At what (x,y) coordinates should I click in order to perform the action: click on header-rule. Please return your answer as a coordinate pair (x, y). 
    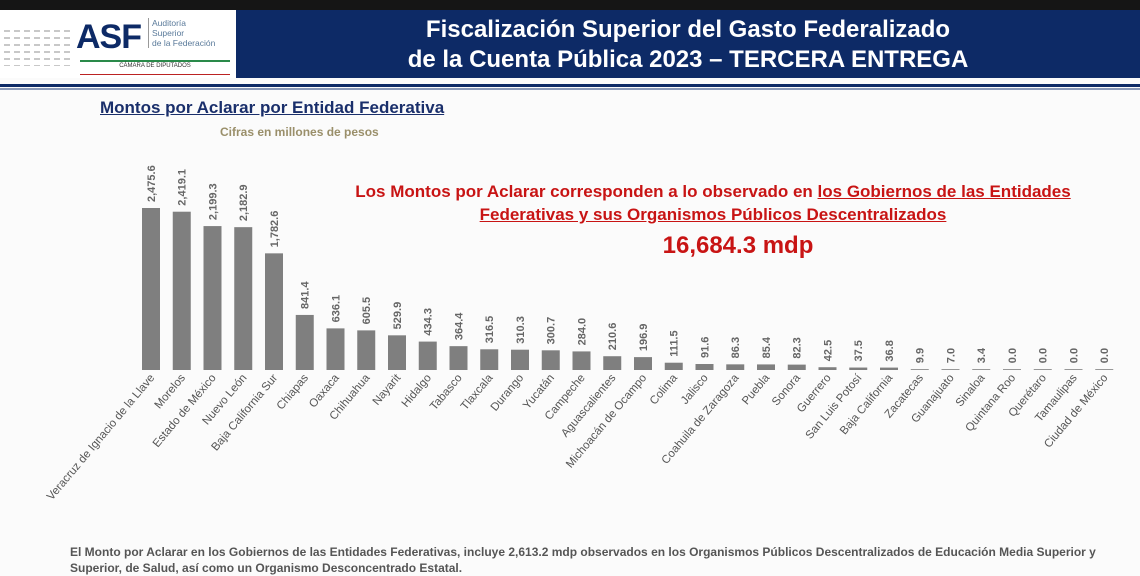
    Looking at the image, I should click on (570, 85).